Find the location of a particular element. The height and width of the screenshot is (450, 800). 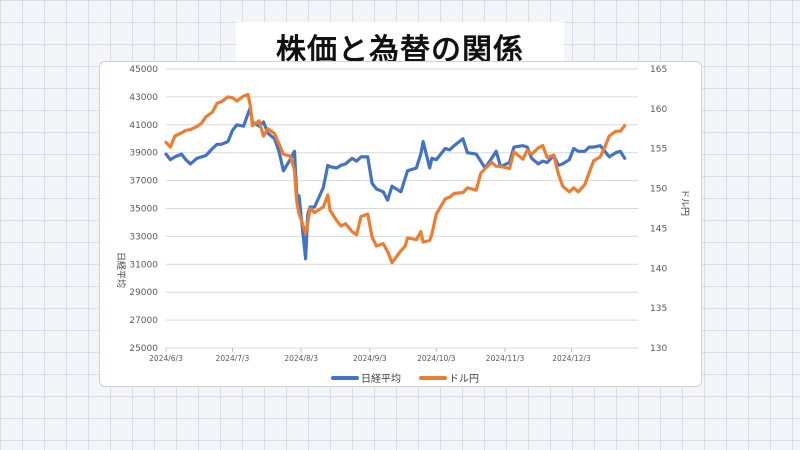

left-tick-label: 39000 is located at coordinates (143, 154).